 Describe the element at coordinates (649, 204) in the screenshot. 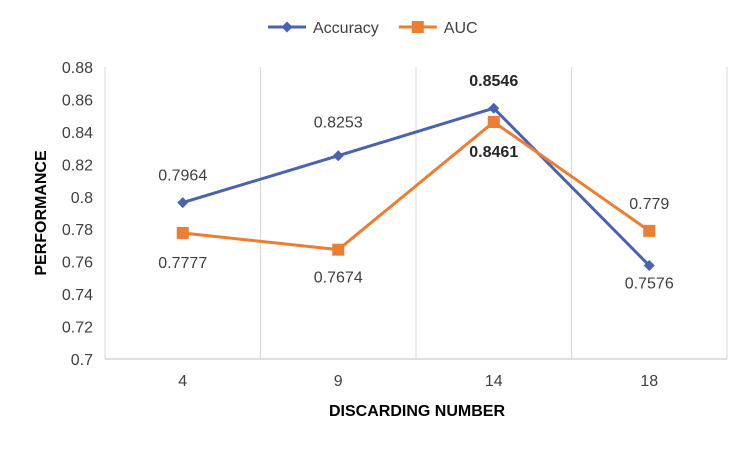

I see `data-label: 0.779` at that location.